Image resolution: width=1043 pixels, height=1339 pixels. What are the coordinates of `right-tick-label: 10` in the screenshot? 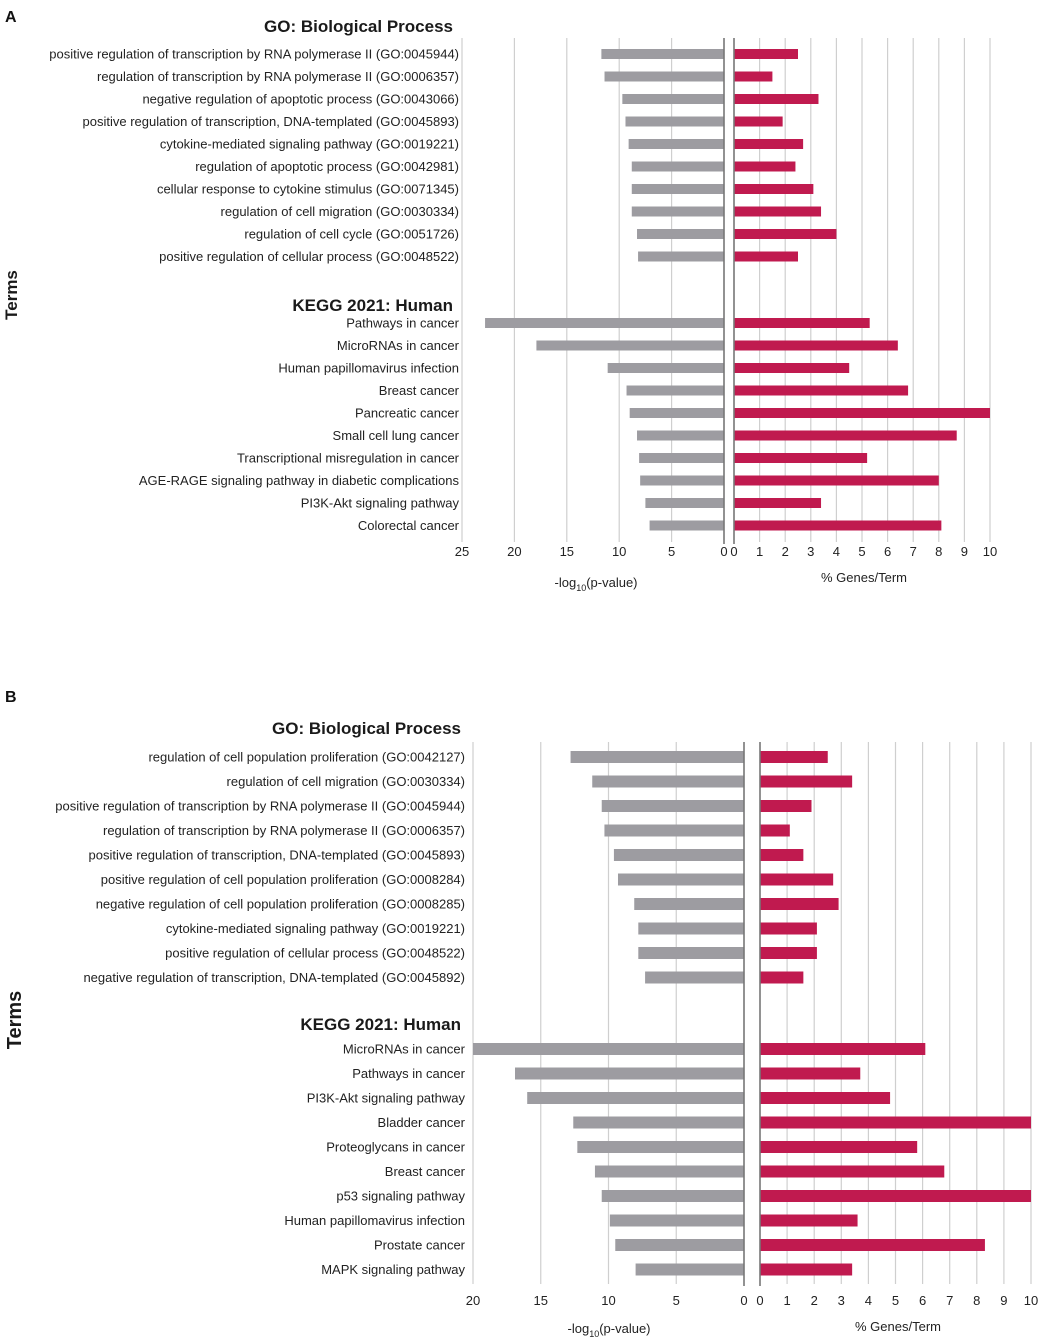 It's located at (1031, 1300).